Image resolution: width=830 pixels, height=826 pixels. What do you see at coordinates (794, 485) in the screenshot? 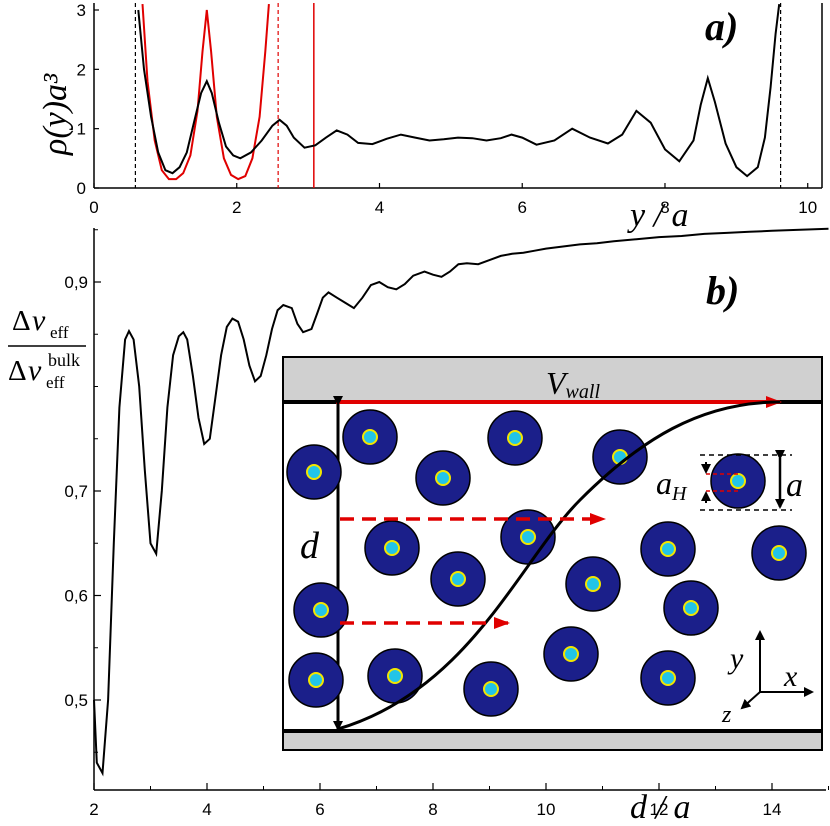
I see `particle-size-label: a` at bounding box center [794, 485].